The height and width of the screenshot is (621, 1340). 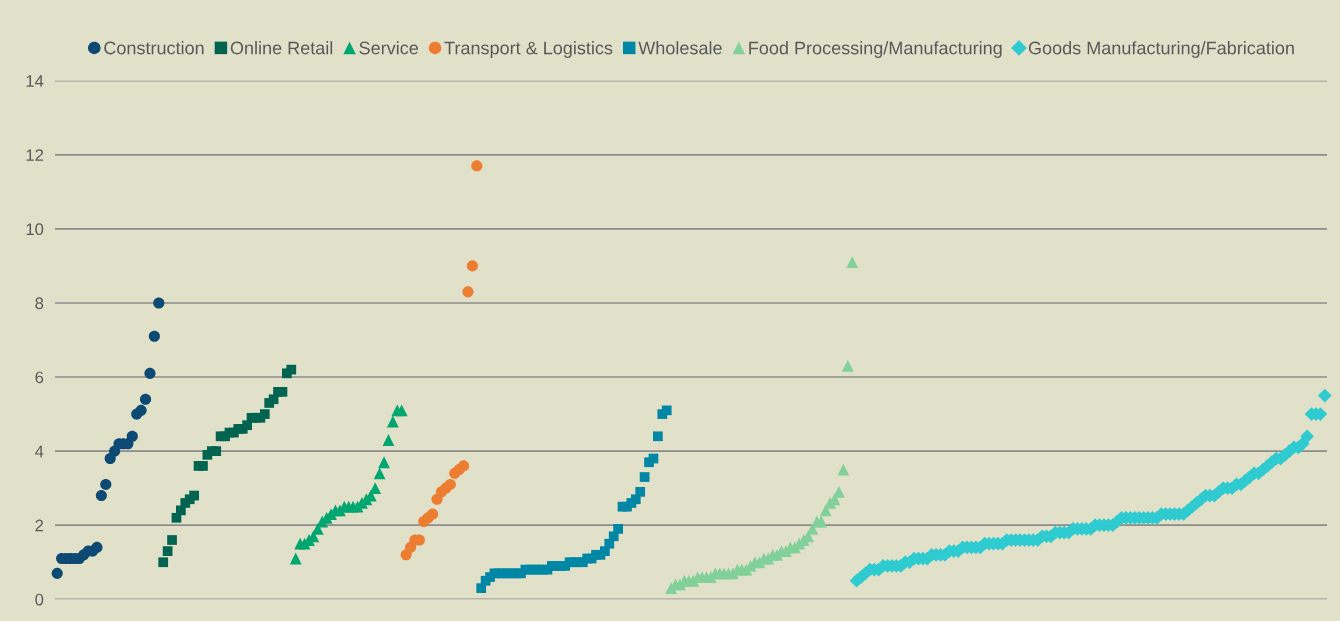 I want to click on y-tick-label: 0, so click(x=39, y=599).